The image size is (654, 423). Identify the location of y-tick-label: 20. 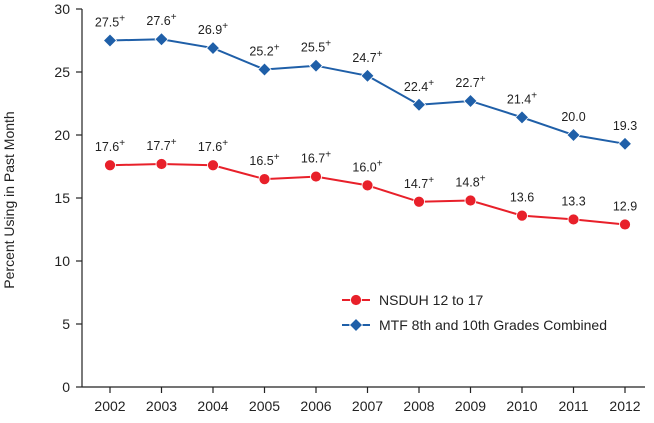
(62, 135).